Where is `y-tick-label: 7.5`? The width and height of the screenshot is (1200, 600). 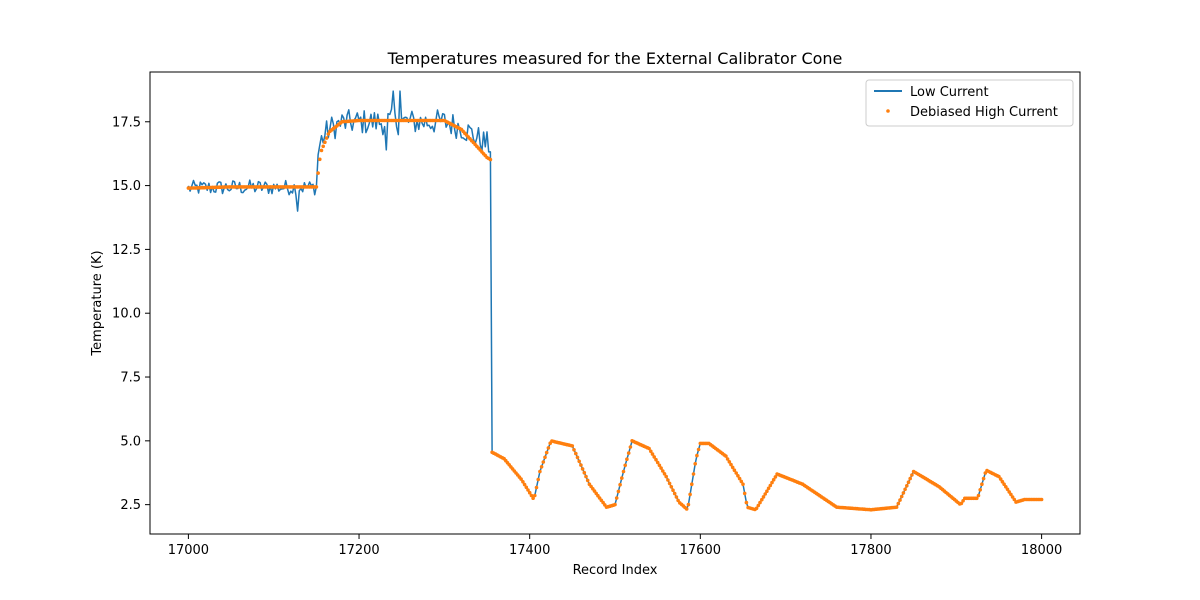
y-tick-label: 7.5 is located at coordinates (130, 378).